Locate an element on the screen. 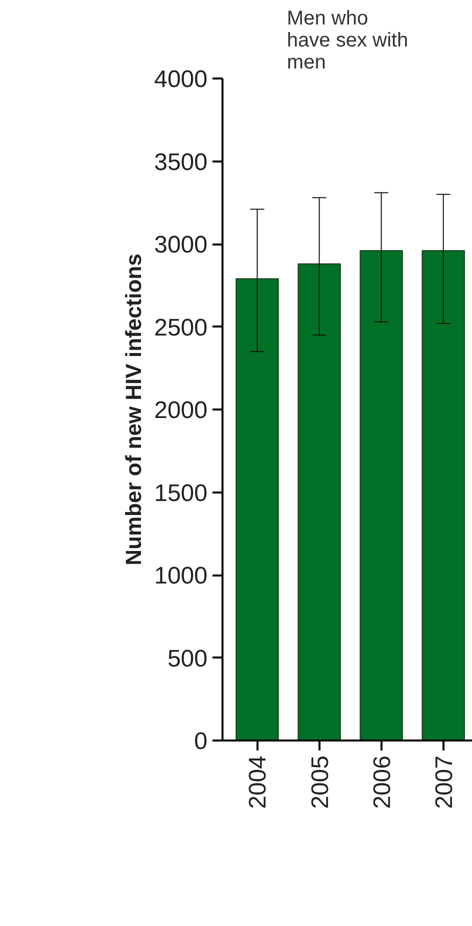 This screenshot has height=926, width=472. y-tick-label: 4000 is located at coordinates (181, 79).